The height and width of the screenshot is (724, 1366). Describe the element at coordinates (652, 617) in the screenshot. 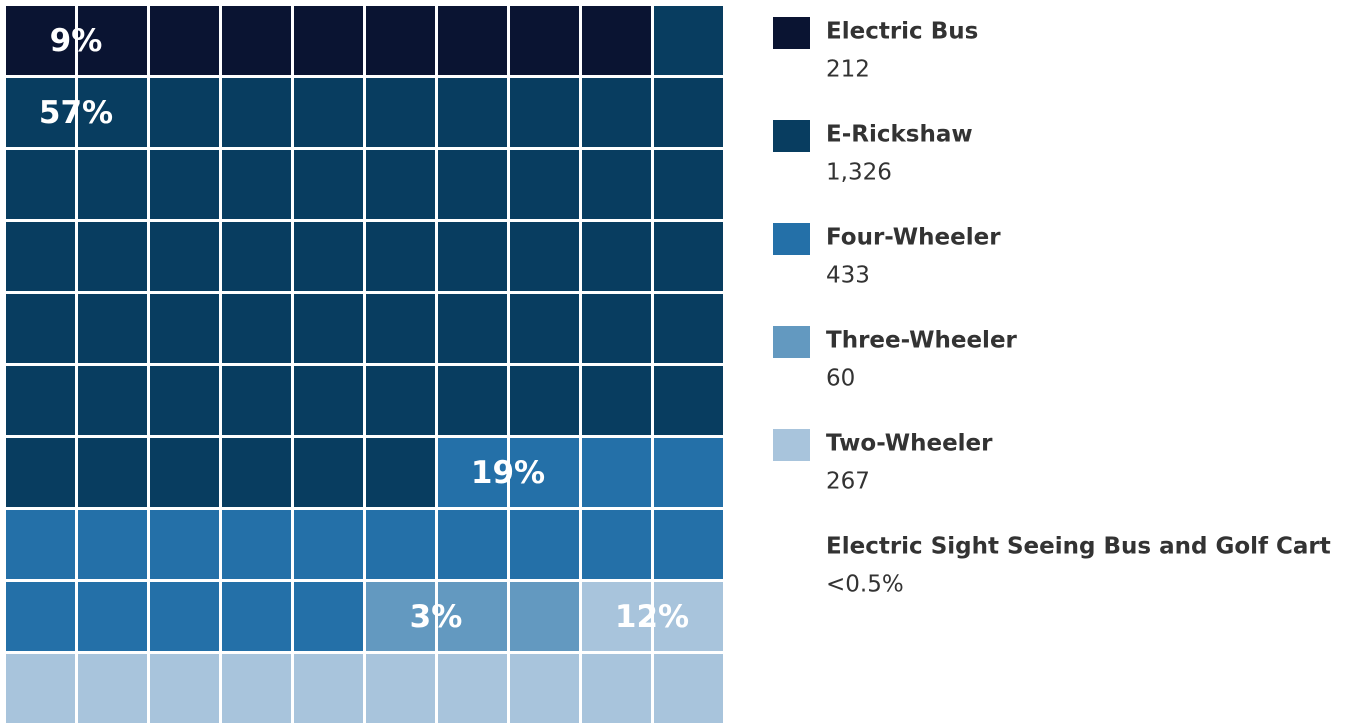

I see `percent-label: 12%` at that location.